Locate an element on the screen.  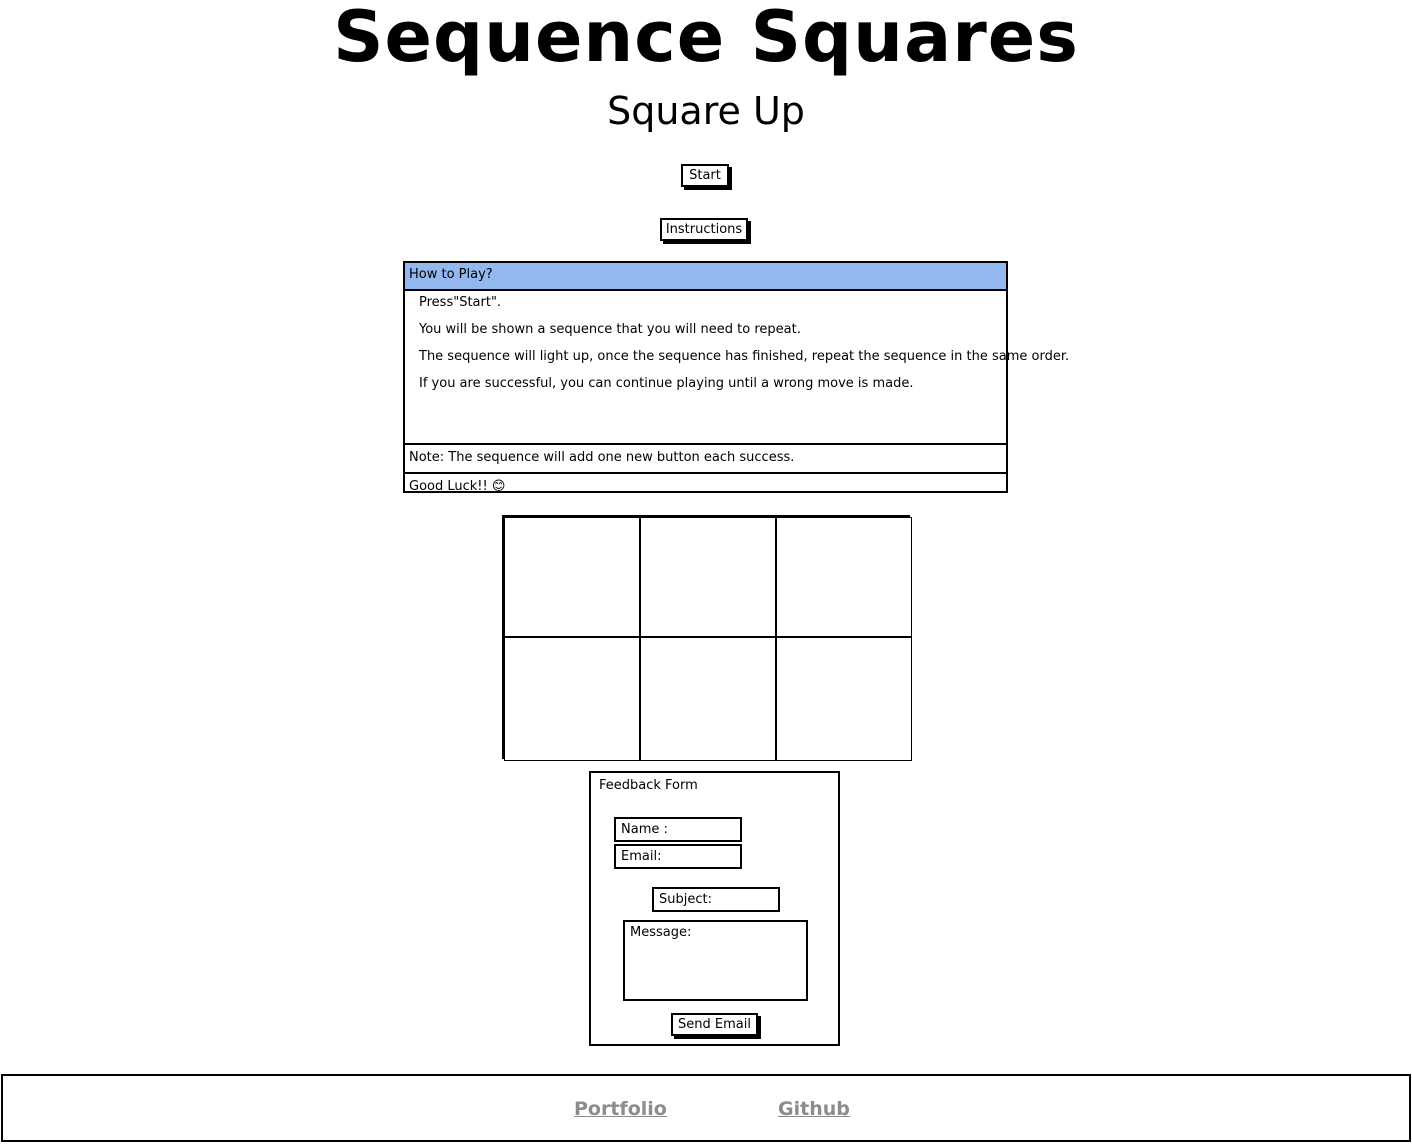
feedback-form-title: Feedback Form is located at coordinates (648, 785).